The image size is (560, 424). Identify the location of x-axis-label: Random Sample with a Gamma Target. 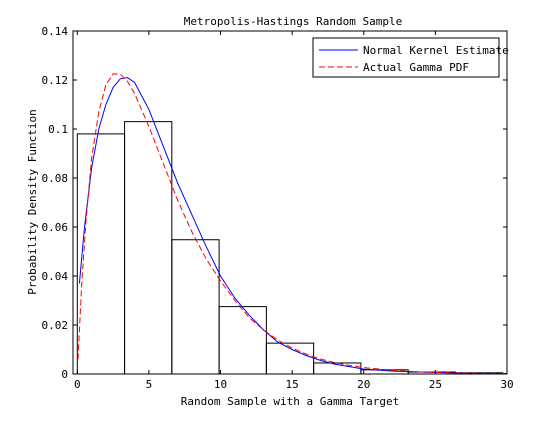
(290, 401).